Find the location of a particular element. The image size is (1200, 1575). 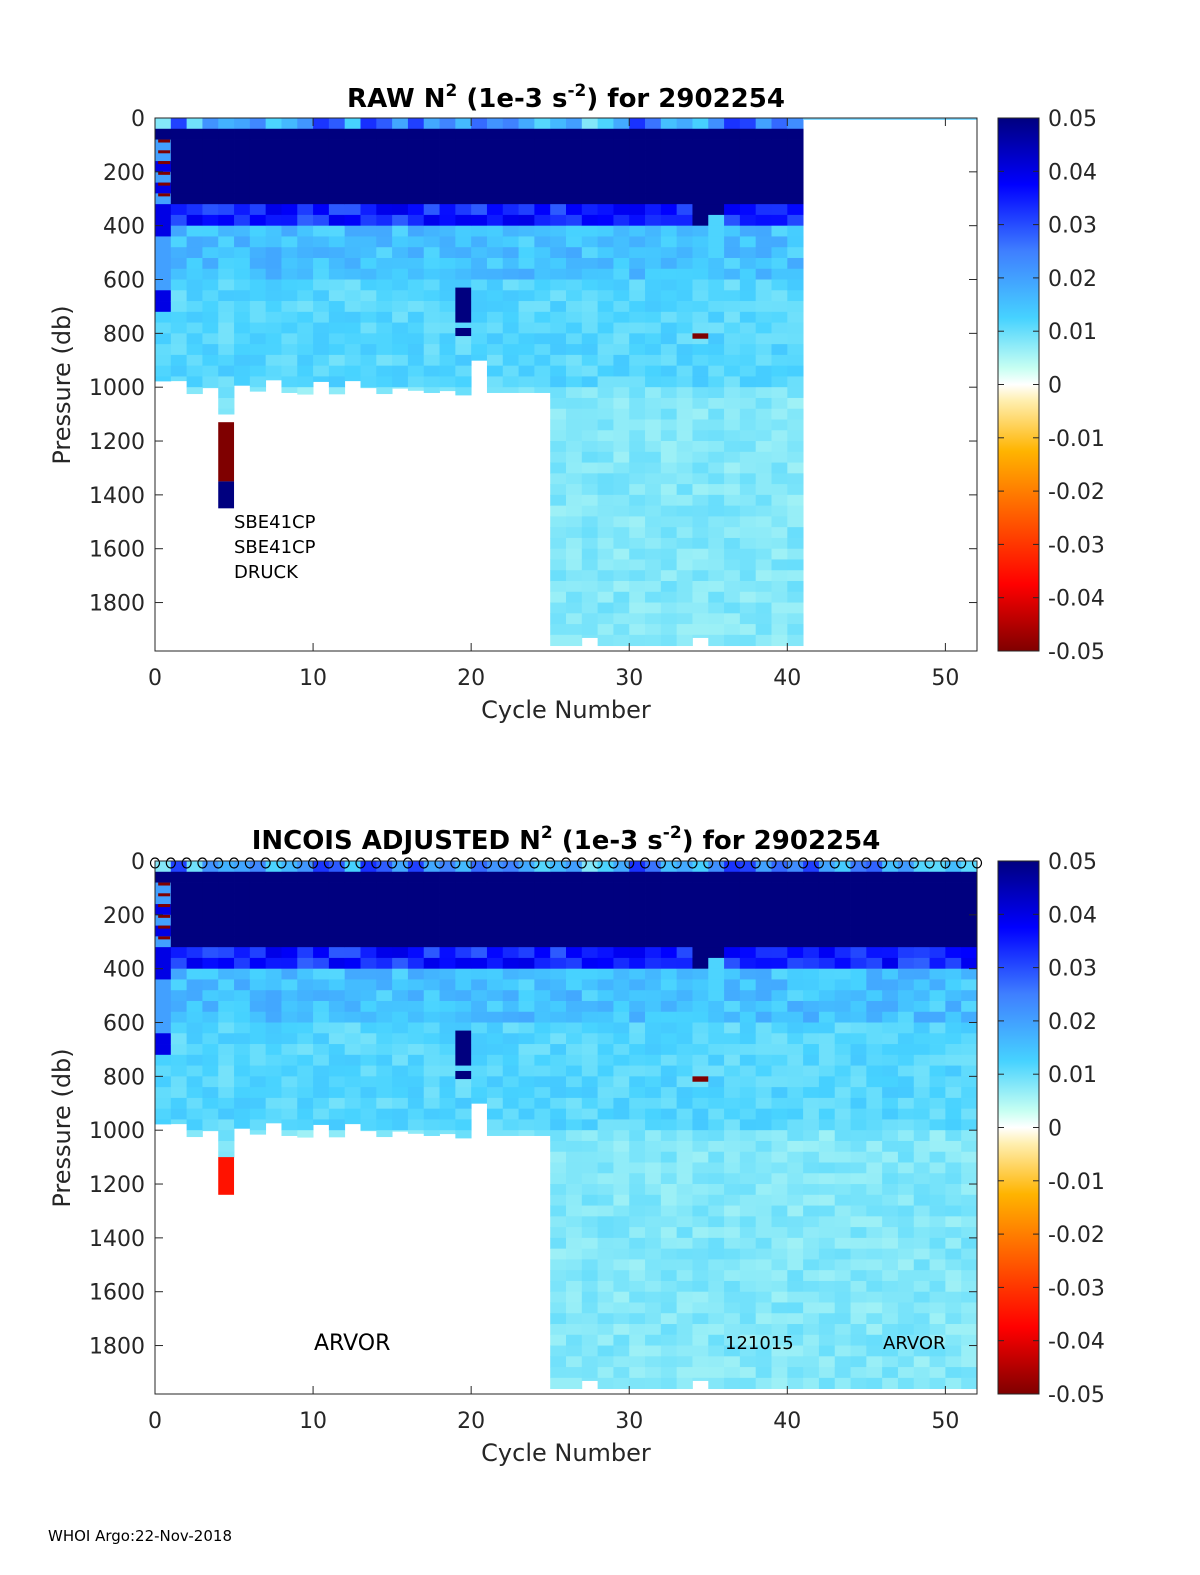

annotation-float-type-1: ARVOR is located at coordinates (352, 1343).